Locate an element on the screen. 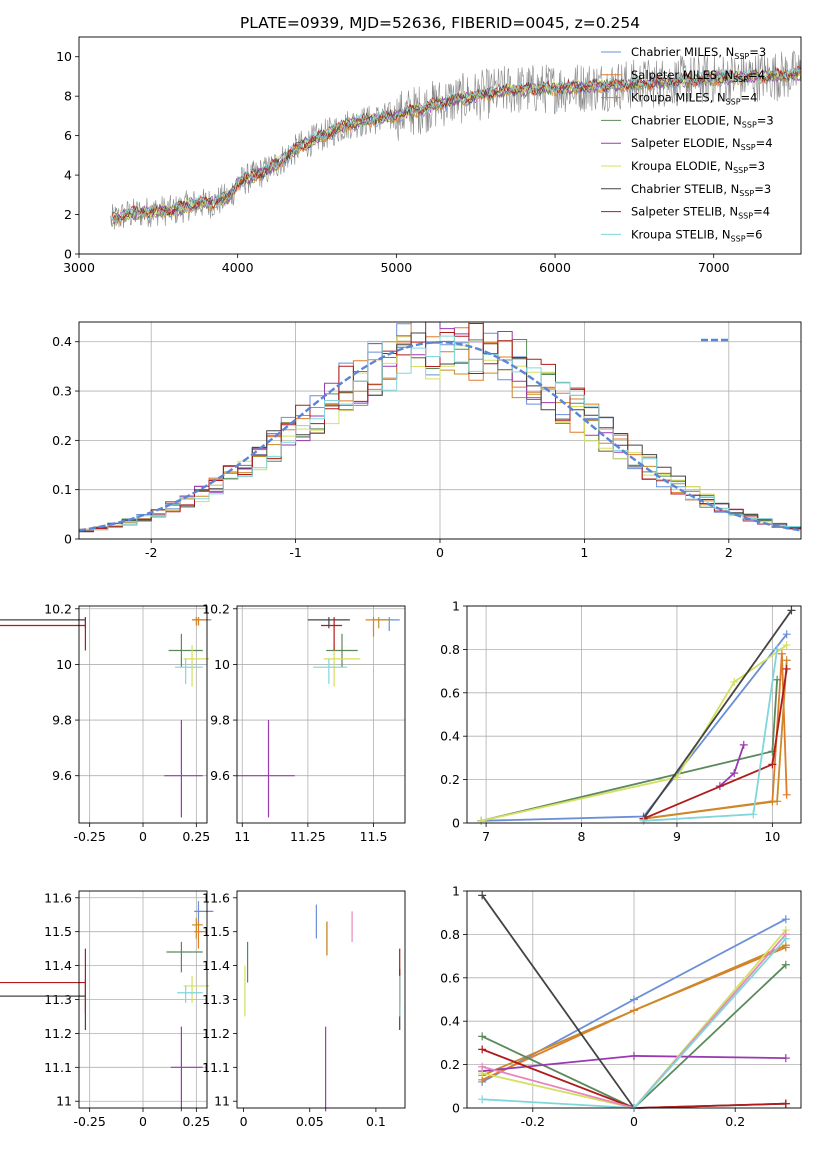 This screenshot has width=819, height=1170. legend-entry: Chabrier ELODIE, NSSP=3 is located at coordinates (702, 121).